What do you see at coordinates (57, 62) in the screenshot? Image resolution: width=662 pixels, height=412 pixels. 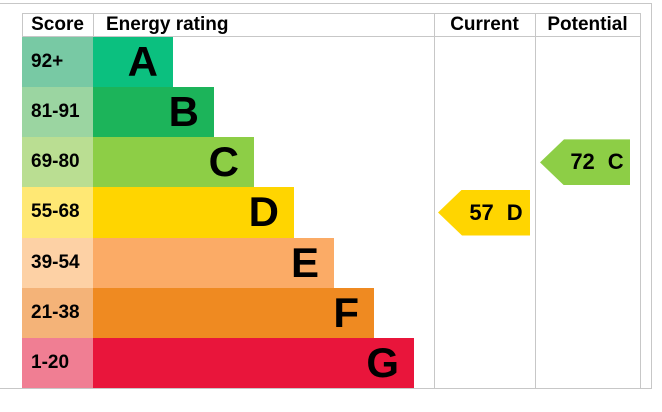 I see `band-score-range: 92+` at bounding box center [57, 62].